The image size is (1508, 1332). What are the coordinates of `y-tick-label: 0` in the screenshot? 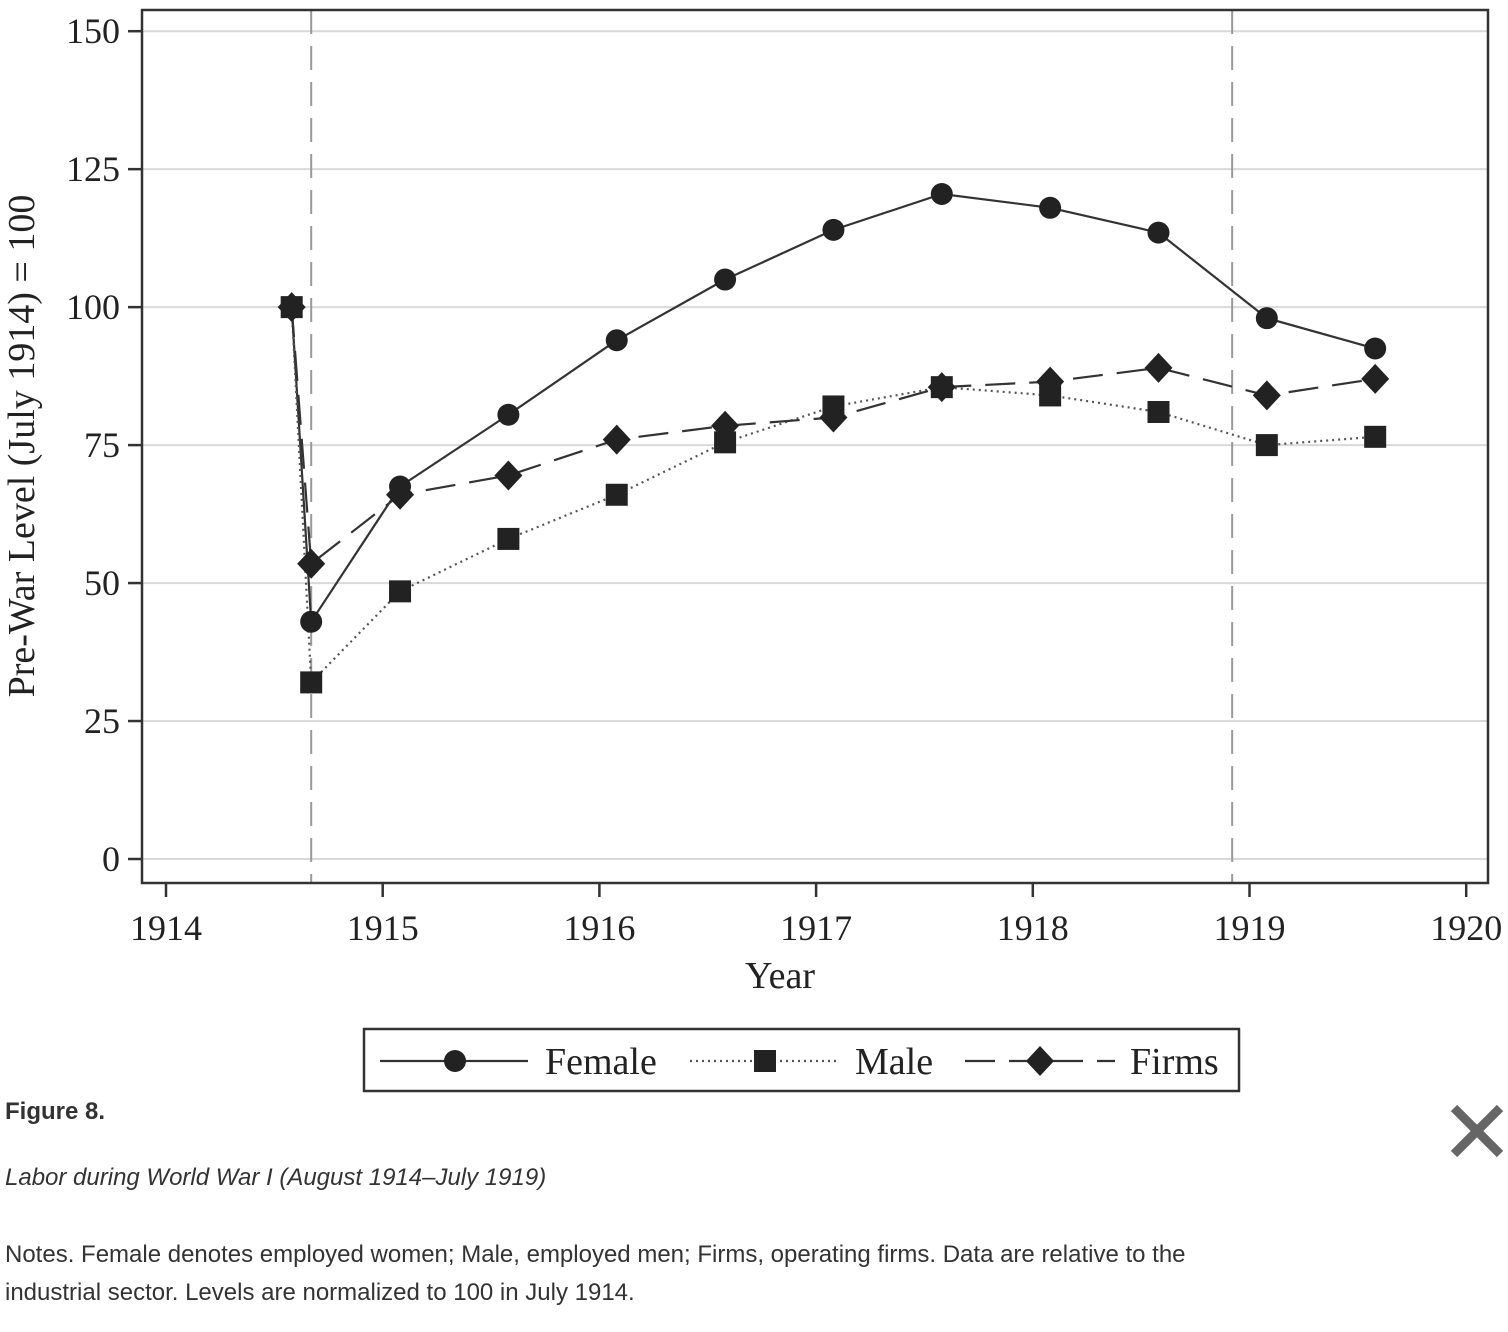 It's located at (111, 859).